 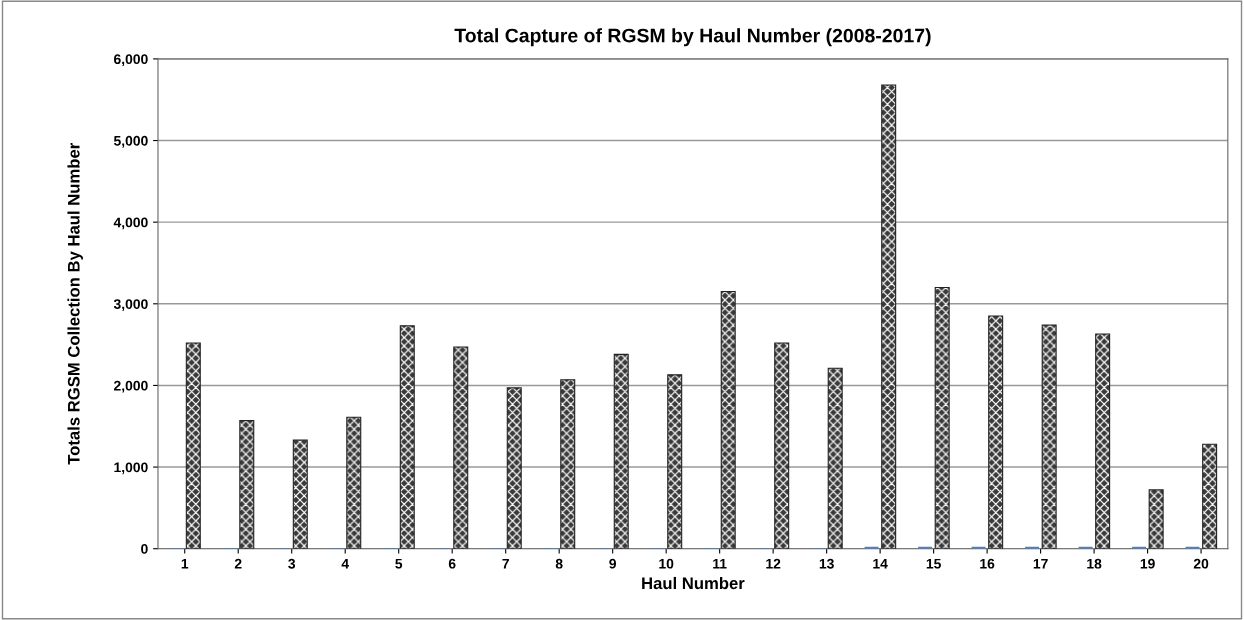 What do you see at coordinates (130, 386) in the screenshot?
I see `y-tick-label: 2,000` at bounding box center [130, 386].